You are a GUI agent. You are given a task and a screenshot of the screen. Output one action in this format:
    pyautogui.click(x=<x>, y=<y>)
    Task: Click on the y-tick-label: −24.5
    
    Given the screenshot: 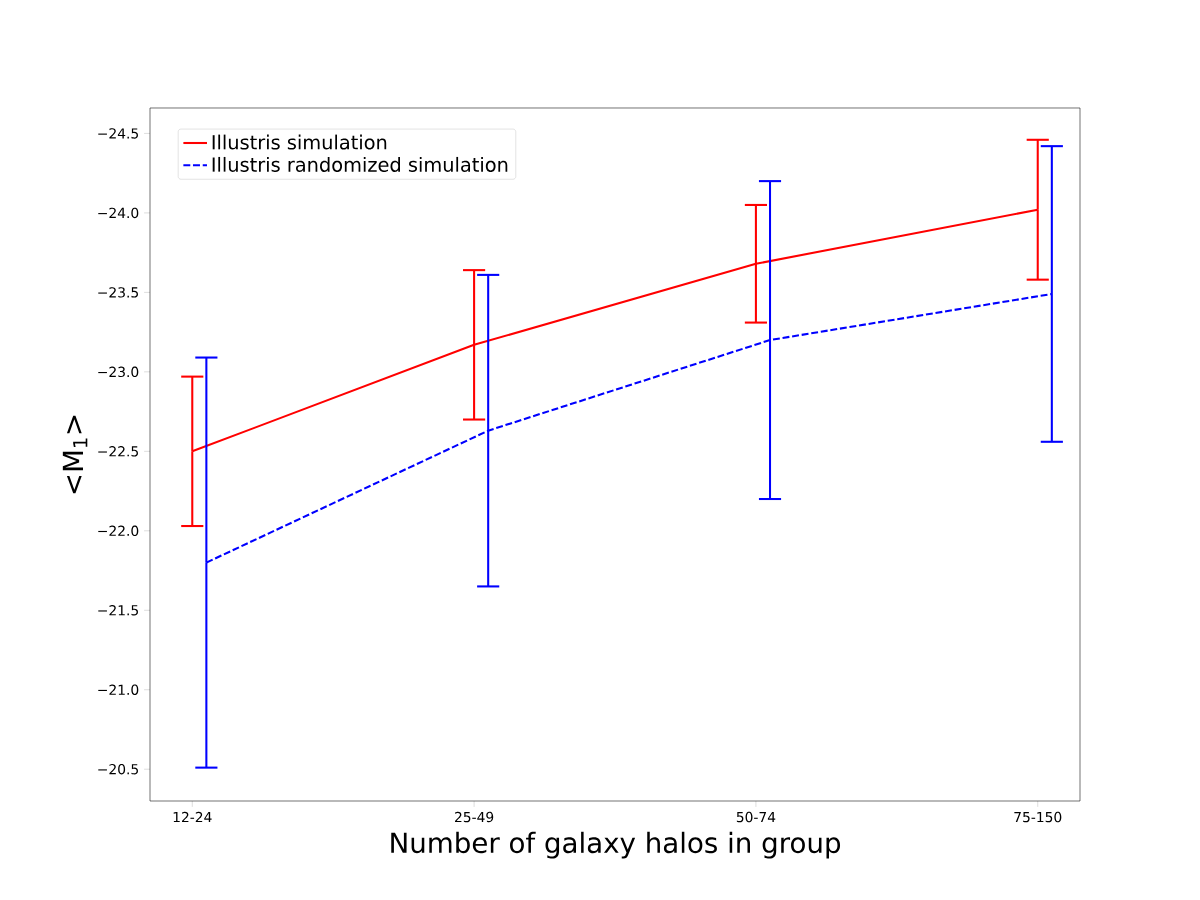 What is the action you would take?
    pyautogui.click(x=118, y=133)
    